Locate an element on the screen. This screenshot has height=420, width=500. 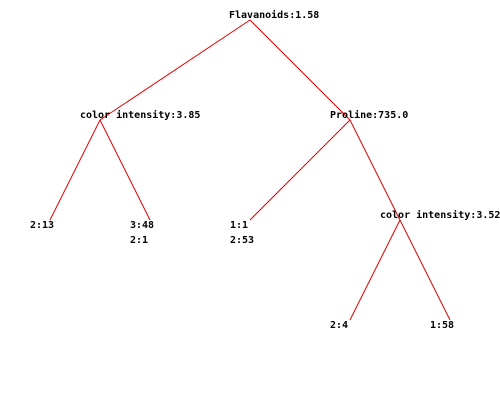
leaf-class-count: 2:4 is located at coordinates (339, 325).